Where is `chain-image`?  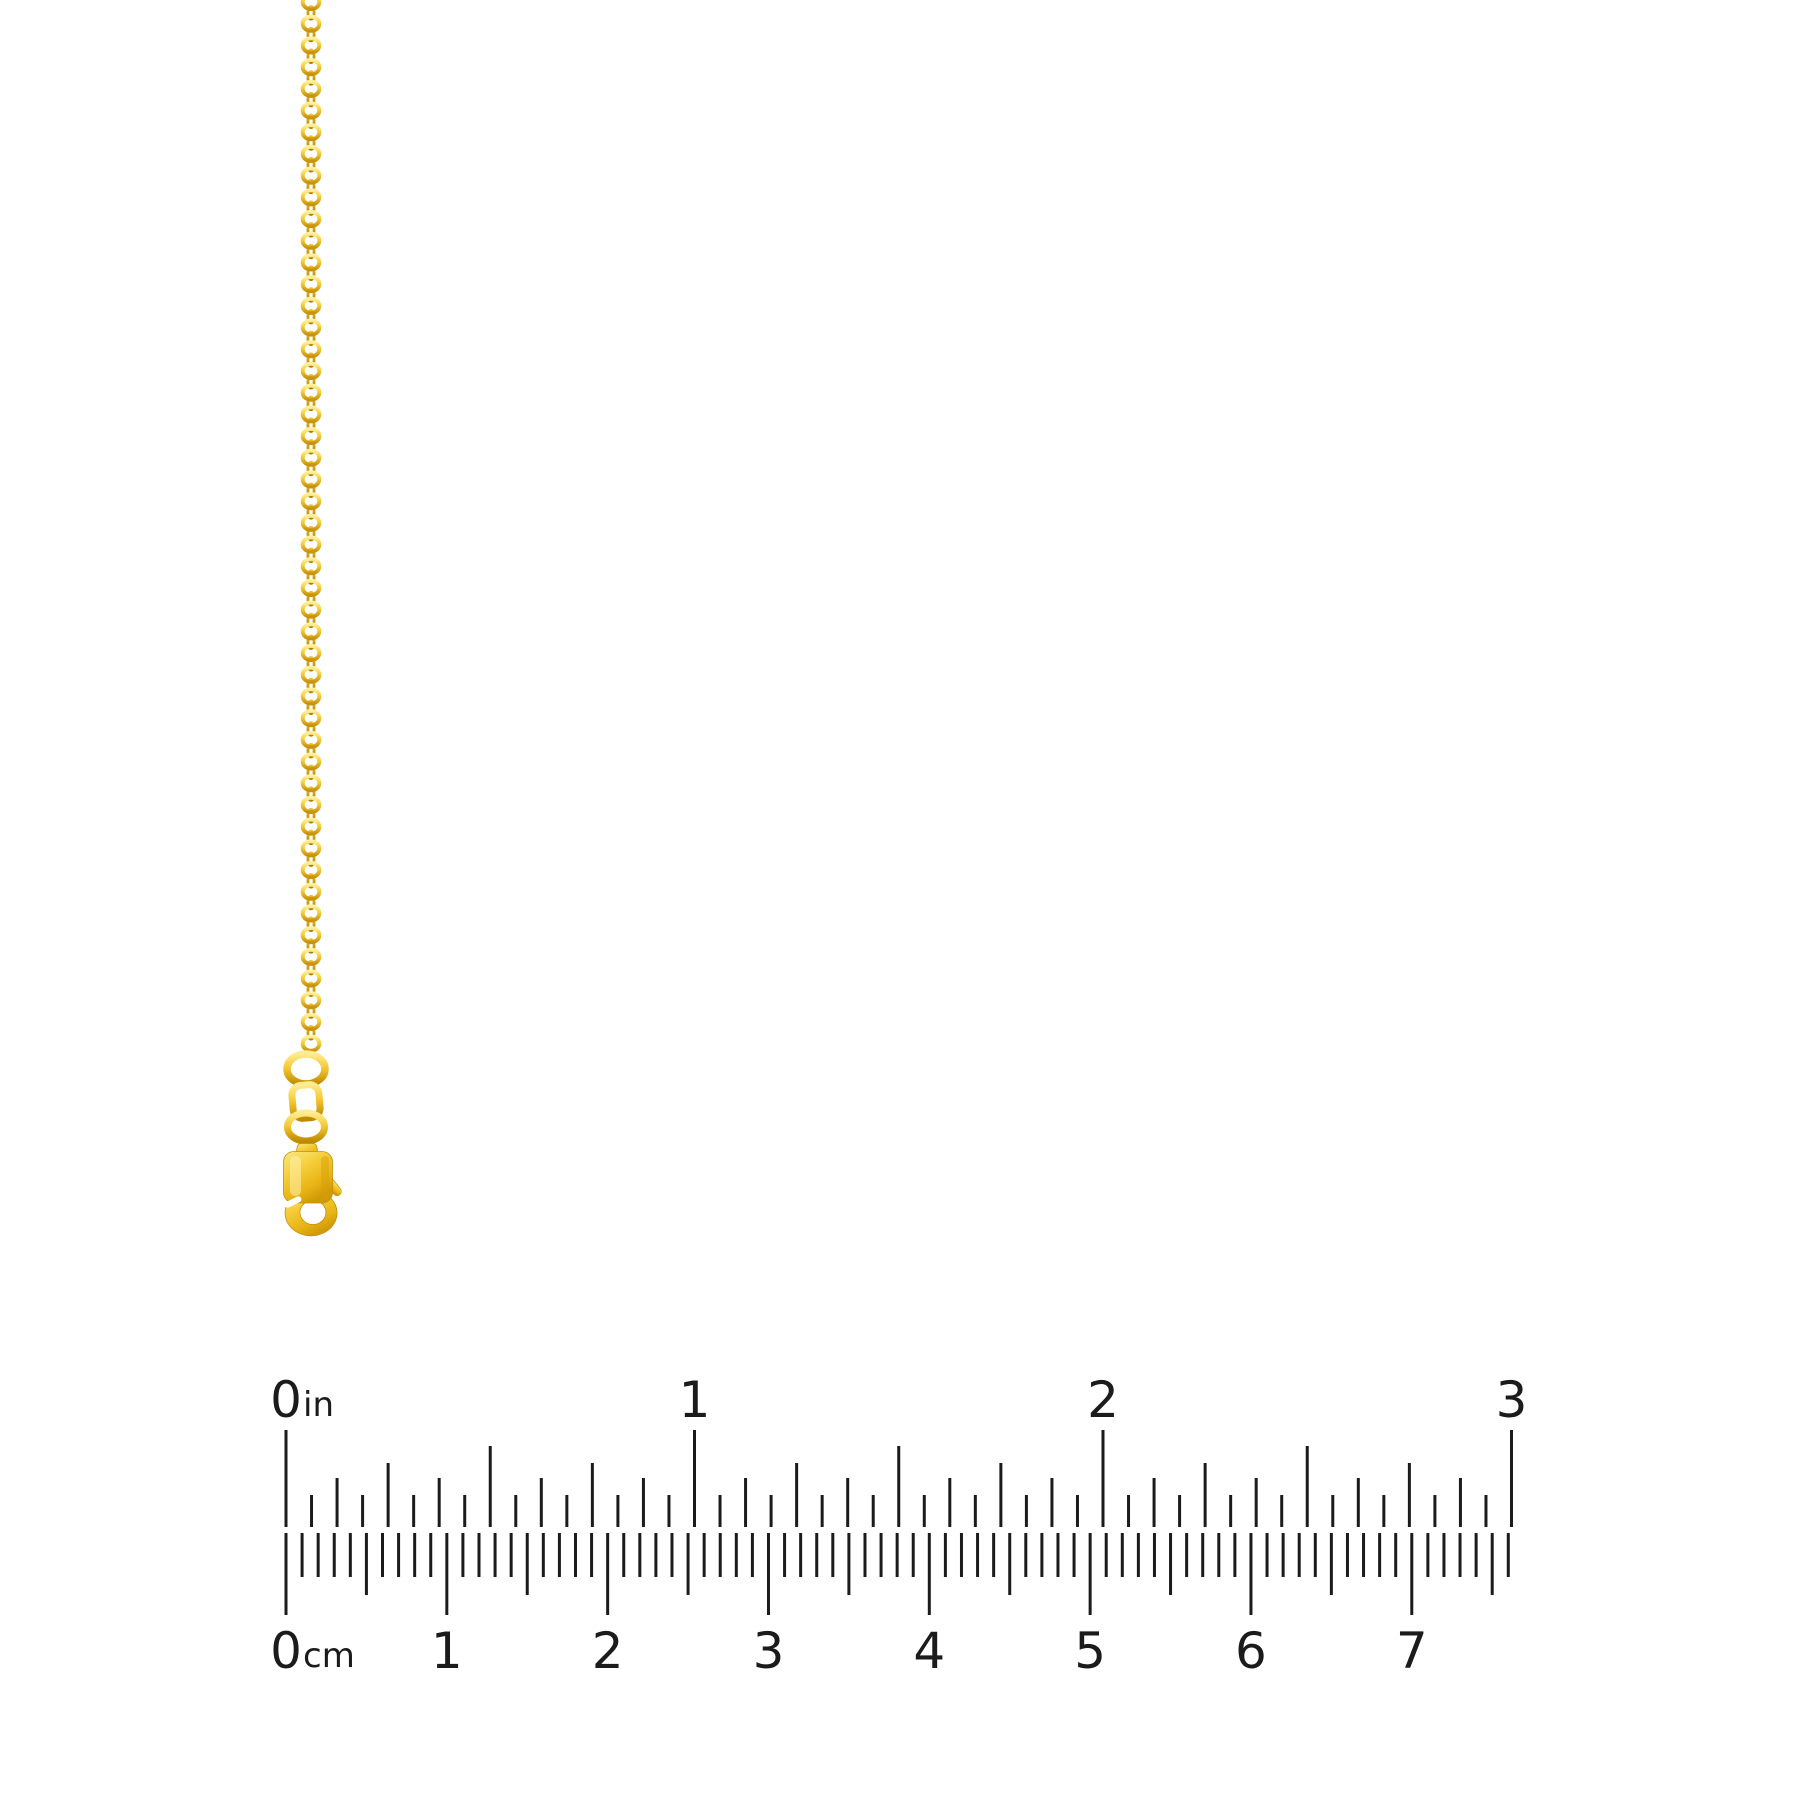 chain-image is located at coordinates (311, 526).